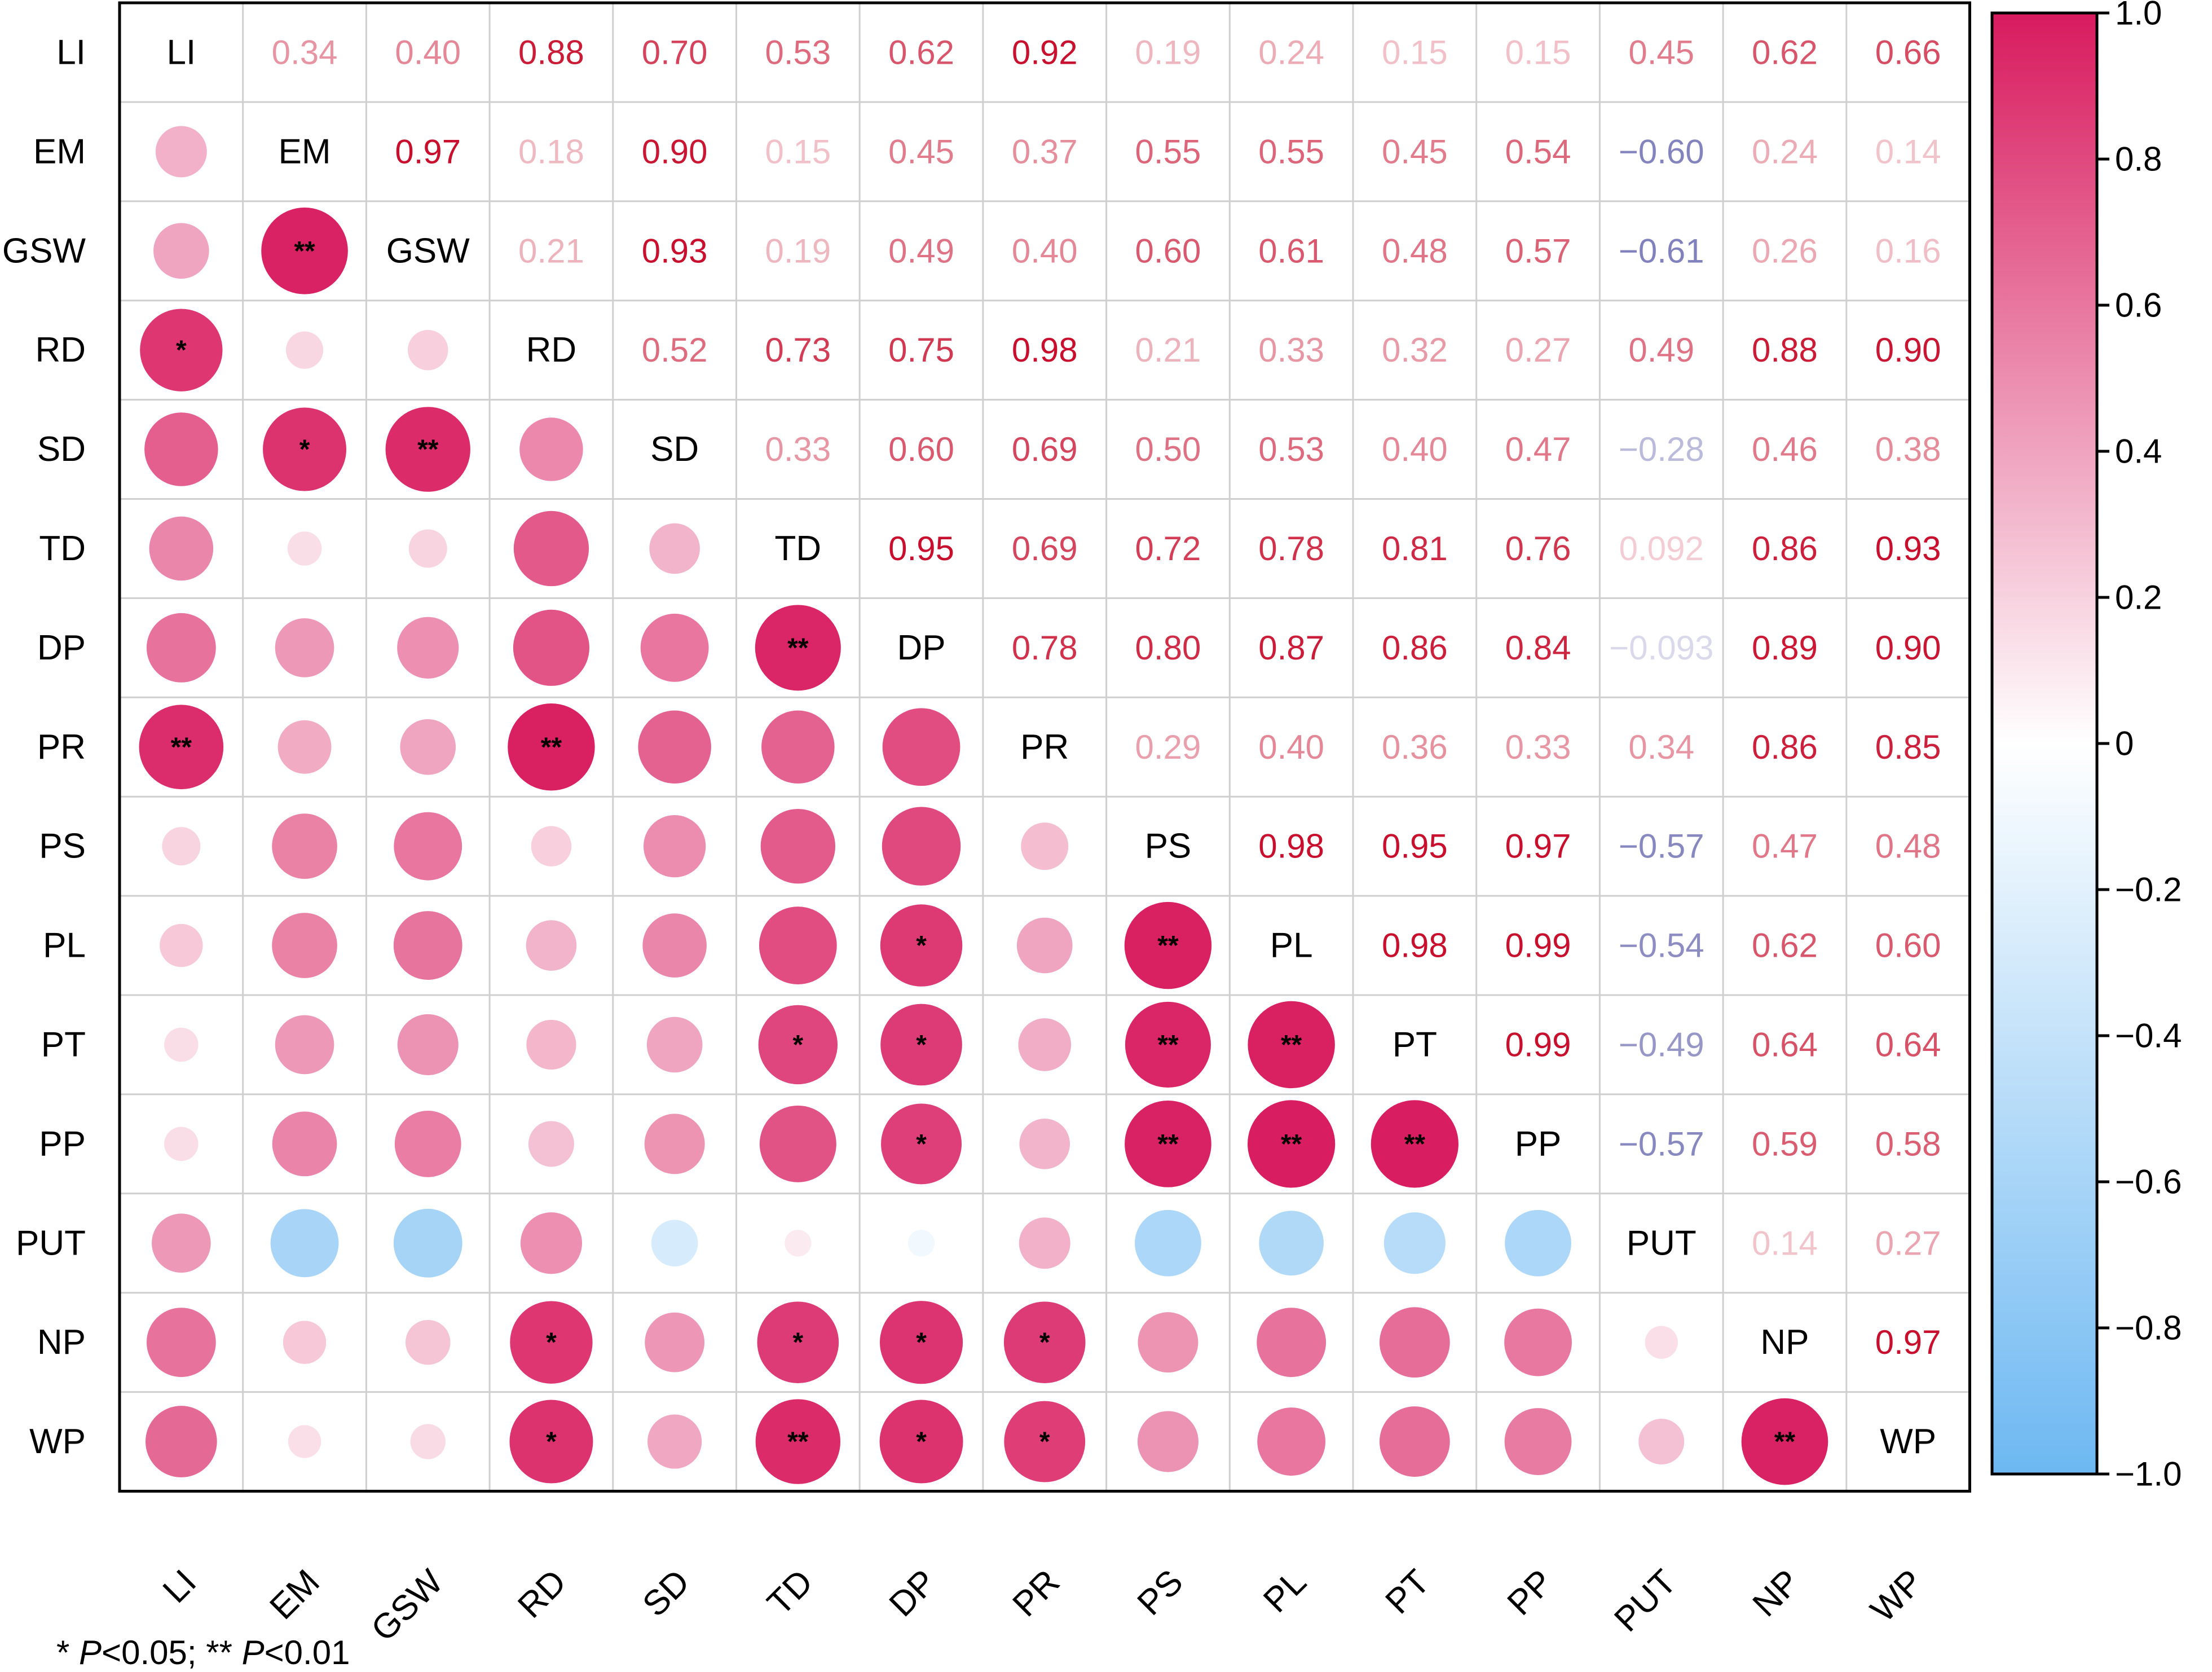 This screenshot has height=1672, width=2212. Describe the element at coordinates (1415, 350) in the screenshot. I see `coefficient-label: 0.32` at that location.